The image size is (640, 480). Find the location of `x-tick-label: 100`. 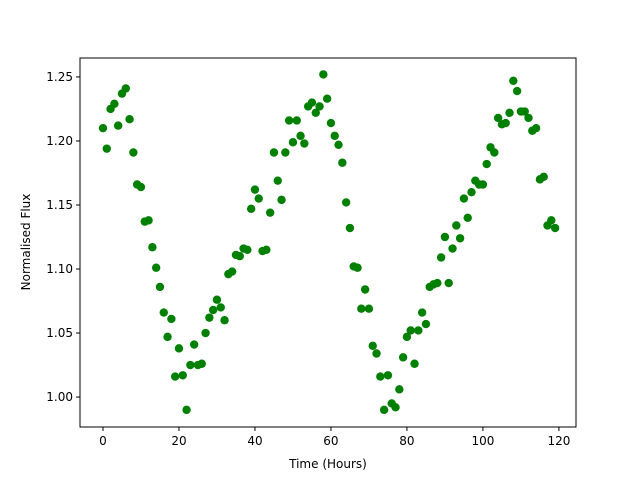

x-tick-label: 100 is located at coordinates (482, 441).